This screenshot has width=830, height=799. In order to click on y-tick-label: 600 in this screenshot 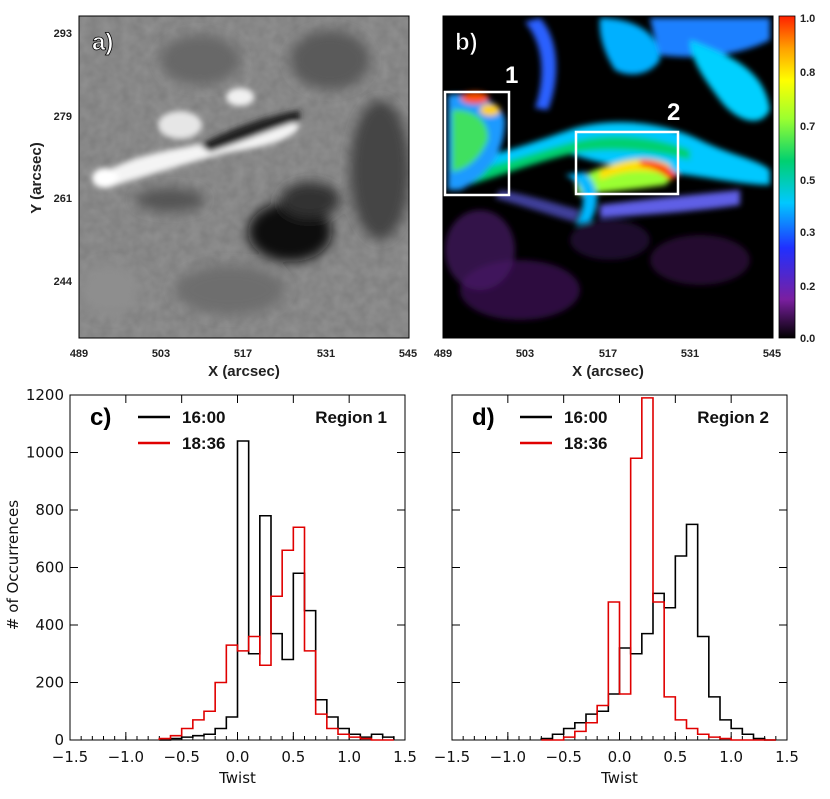, I will do `click(49, 568)`.